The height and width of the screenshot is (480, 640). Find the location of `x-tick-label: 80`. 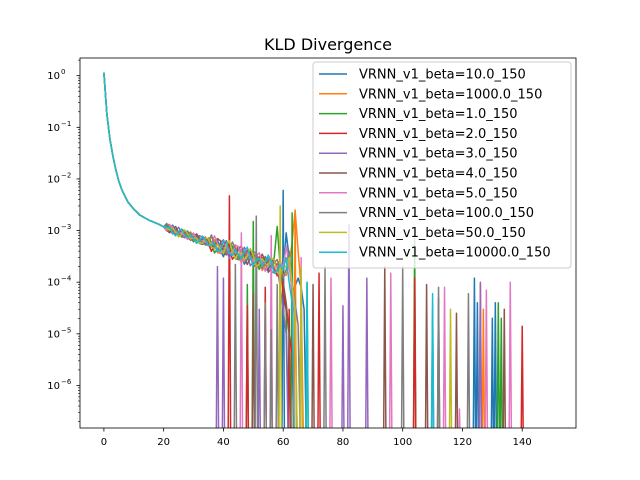

x-tick-label: 80 is located at coordinates (343, 442).